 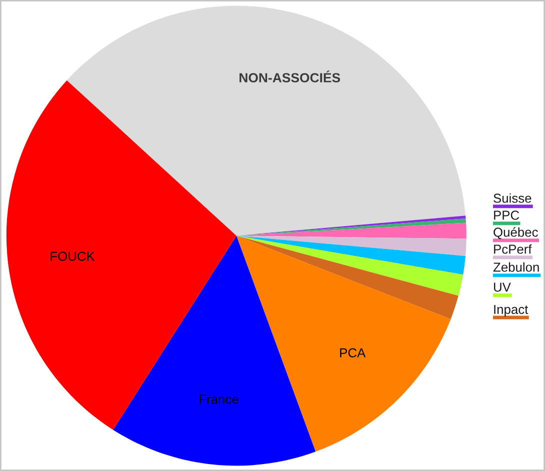 What do you see at coordinates (511, 310) in the screenshot?
I see `slice-label: Inpact` at bounding box center [511, 310].